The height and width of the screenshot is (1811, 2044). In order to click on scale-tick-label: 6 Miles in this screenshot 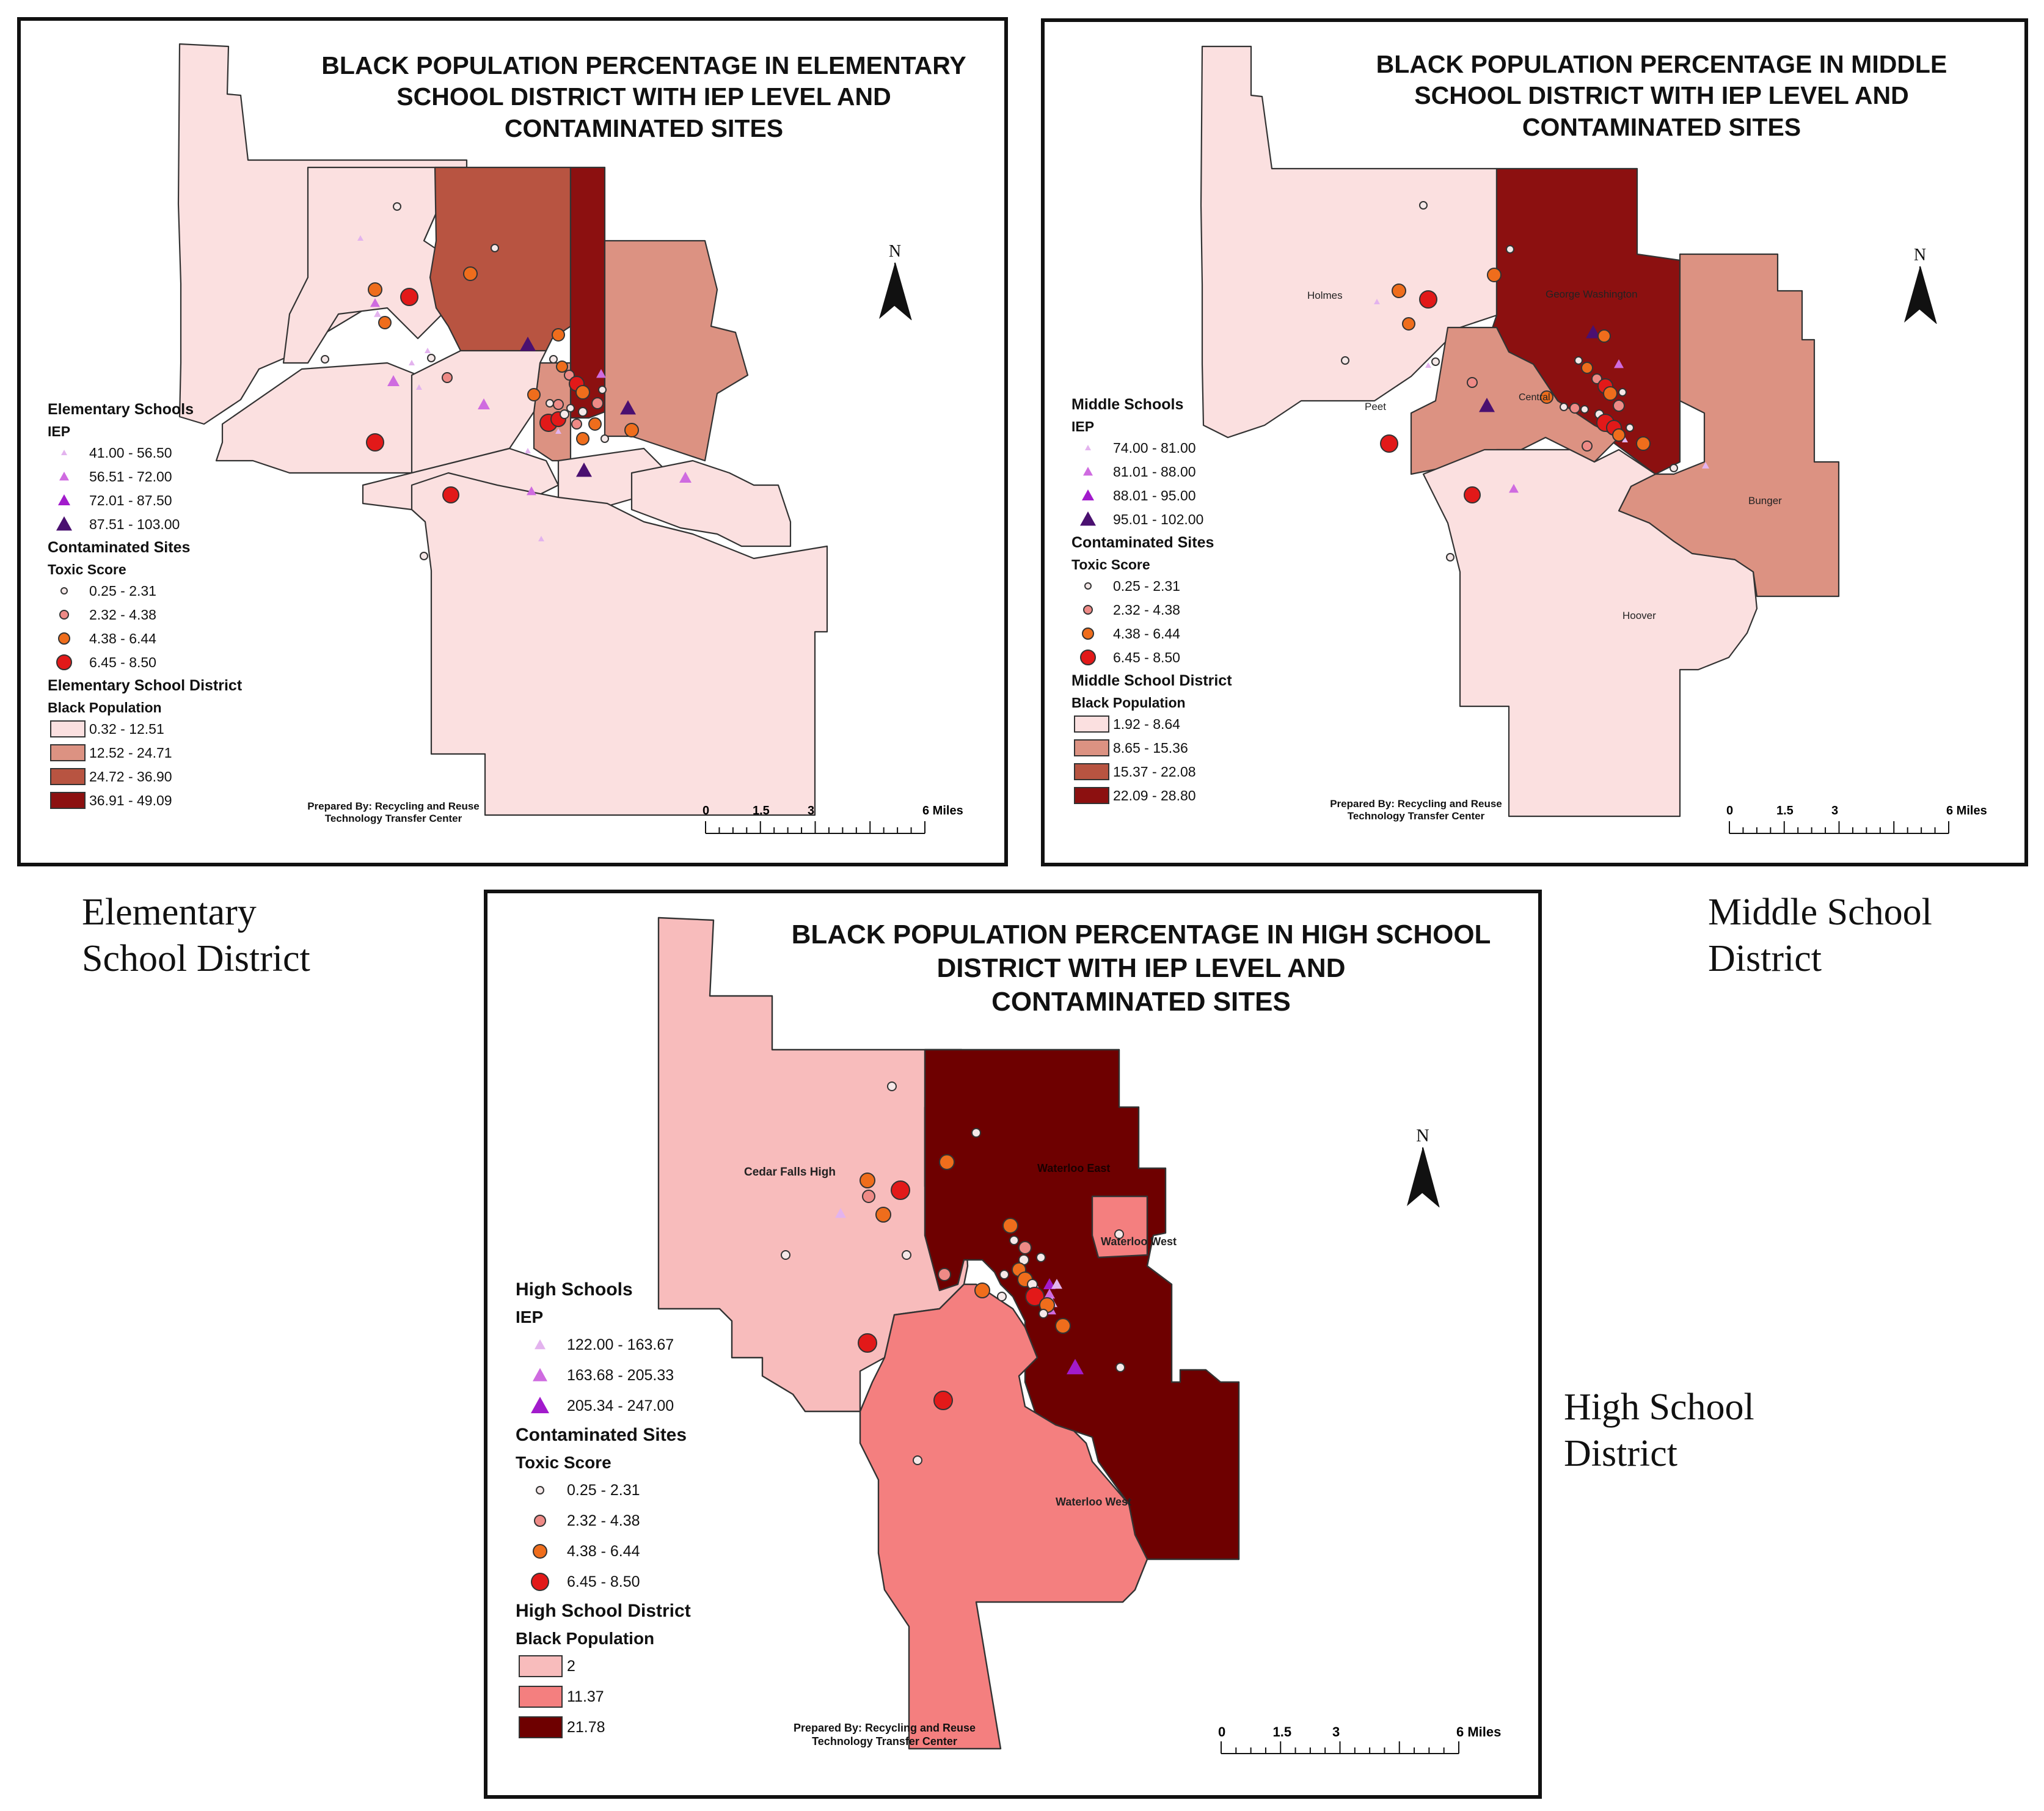, I will do `click(1479, 1732)`.